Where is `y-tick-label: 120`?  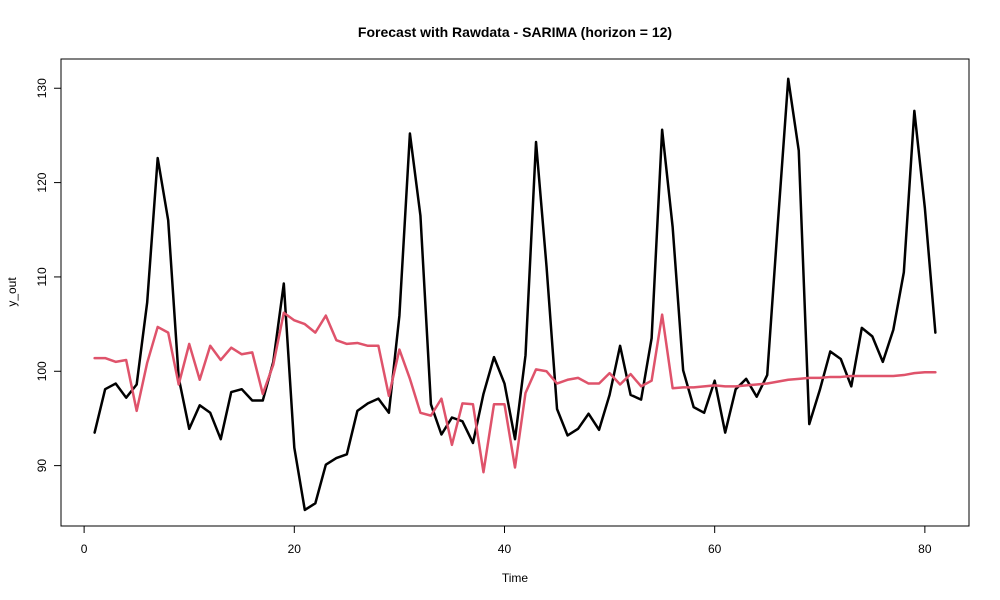 y-tick-label: 120 is located at coordinates (42, 182).